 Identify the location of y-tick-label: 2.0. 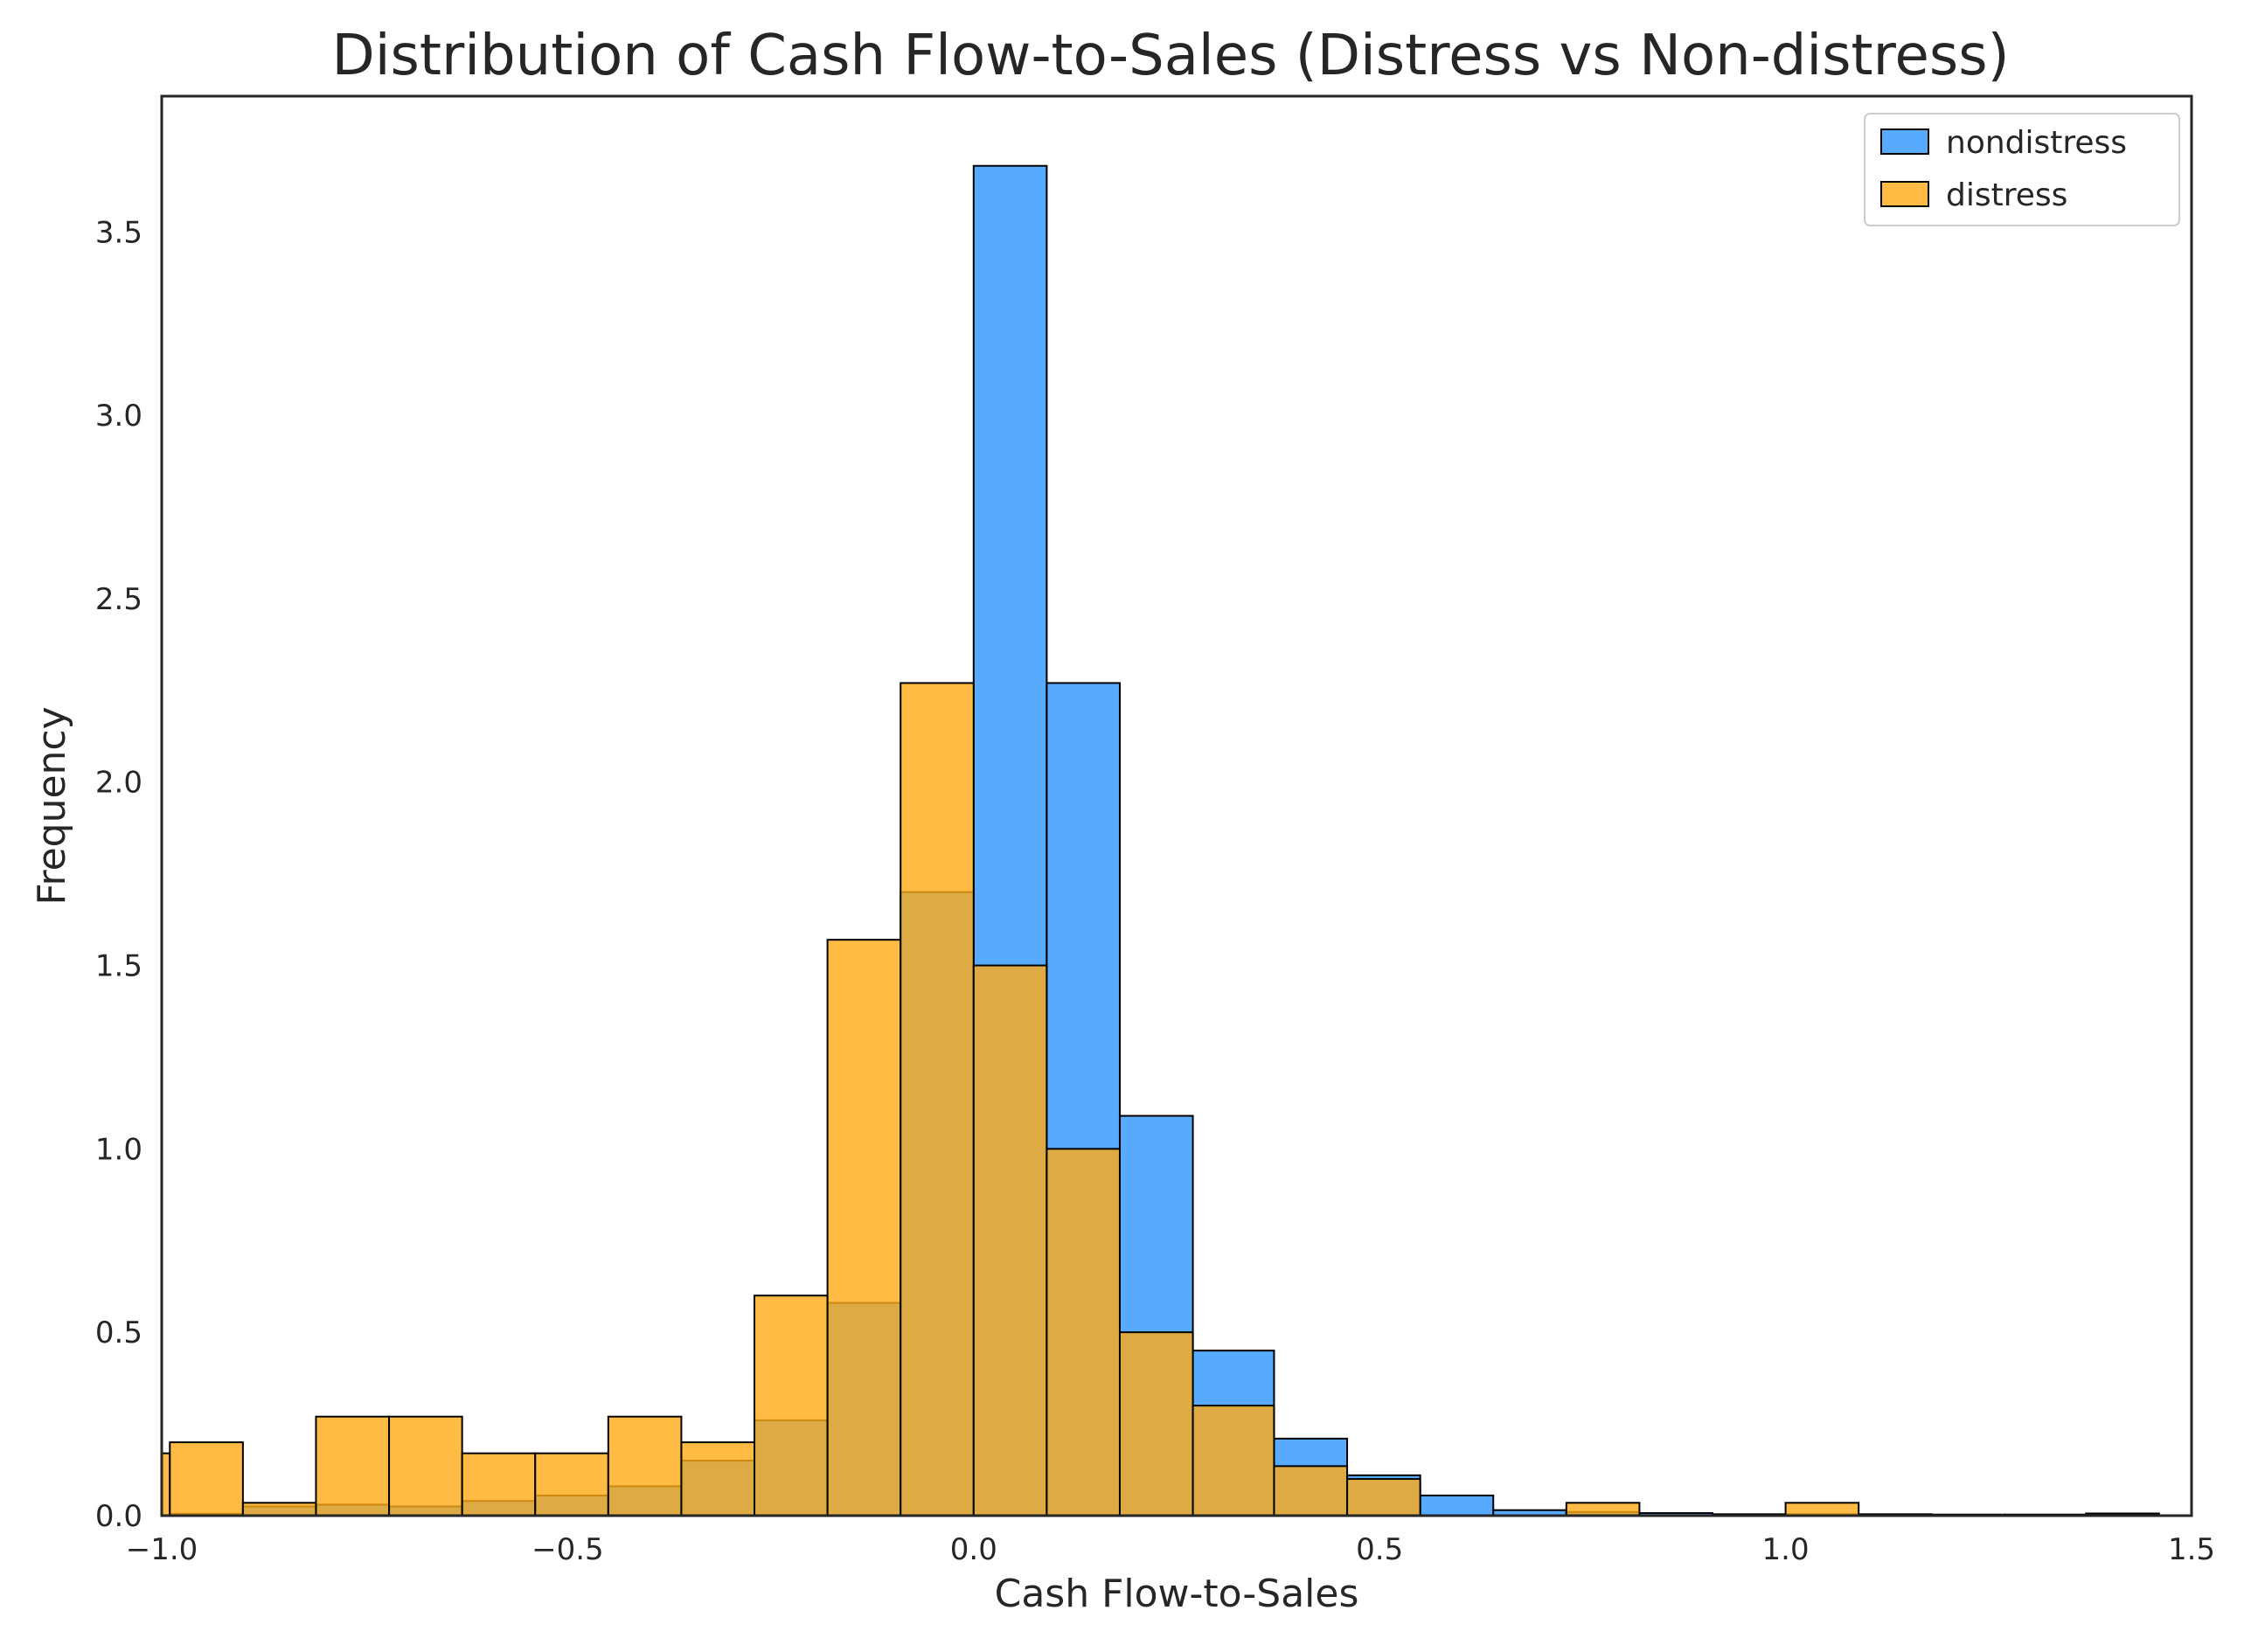
(119, 784).